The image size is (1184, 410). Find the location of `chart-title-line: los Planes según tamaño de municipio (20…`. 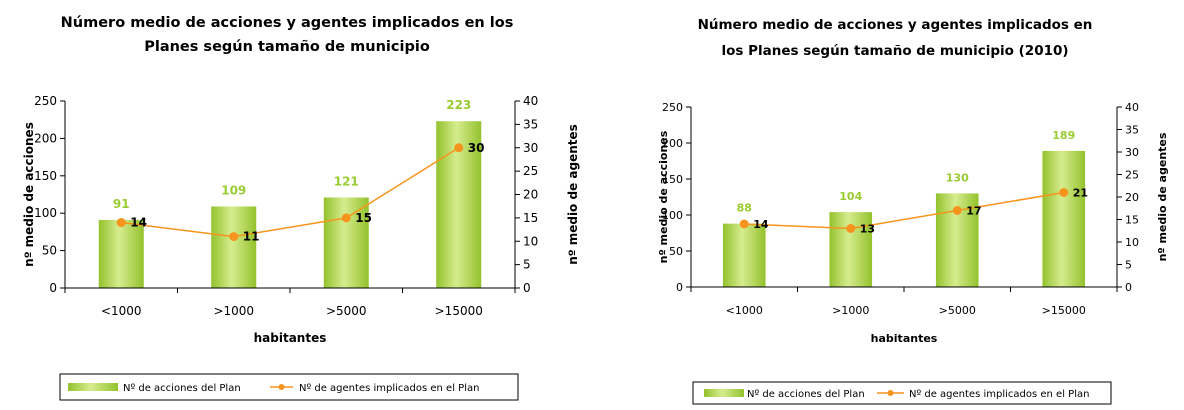

chart-title-line: los Planes según tamaño de municipio (20… is located at coordinates (894, 51).